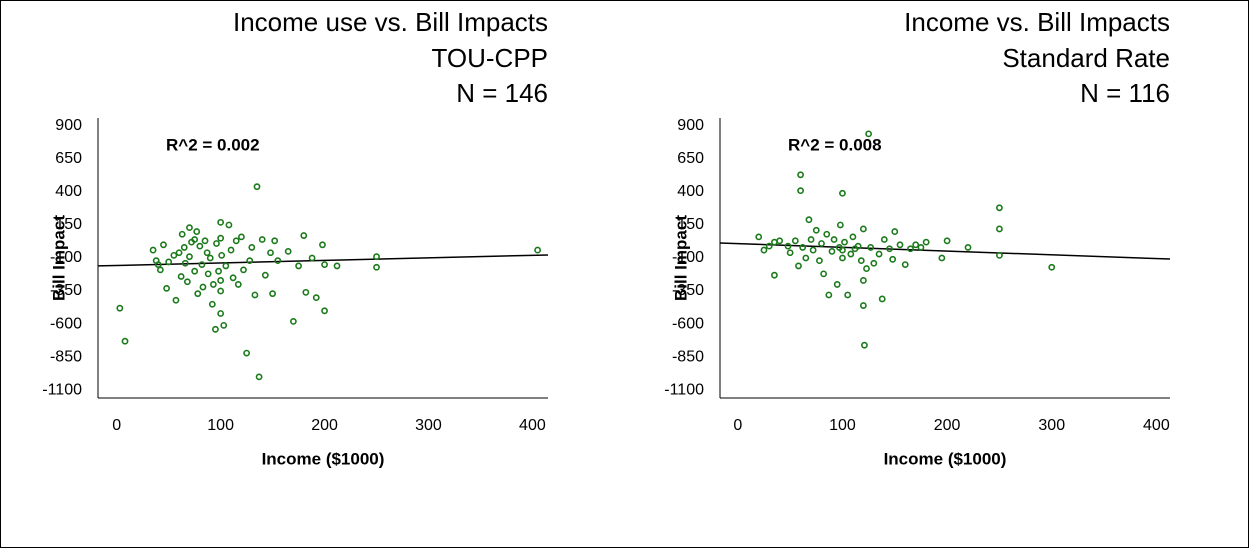  Describe the element at coordinates (323, 260) in the screenshot. I see `trendline` at that location.